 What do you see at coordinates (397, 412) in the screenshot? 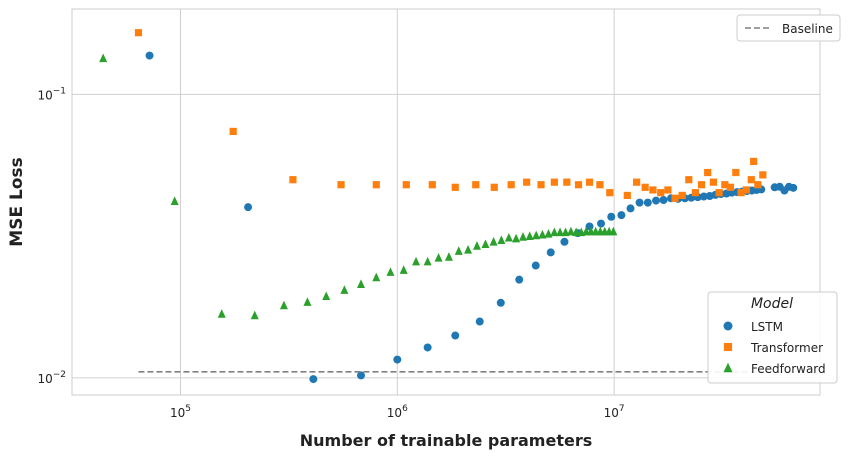
I see `x-axis-ticks: 10⁵ 10⁶ 10⁷` at bounding box center [397, 412].